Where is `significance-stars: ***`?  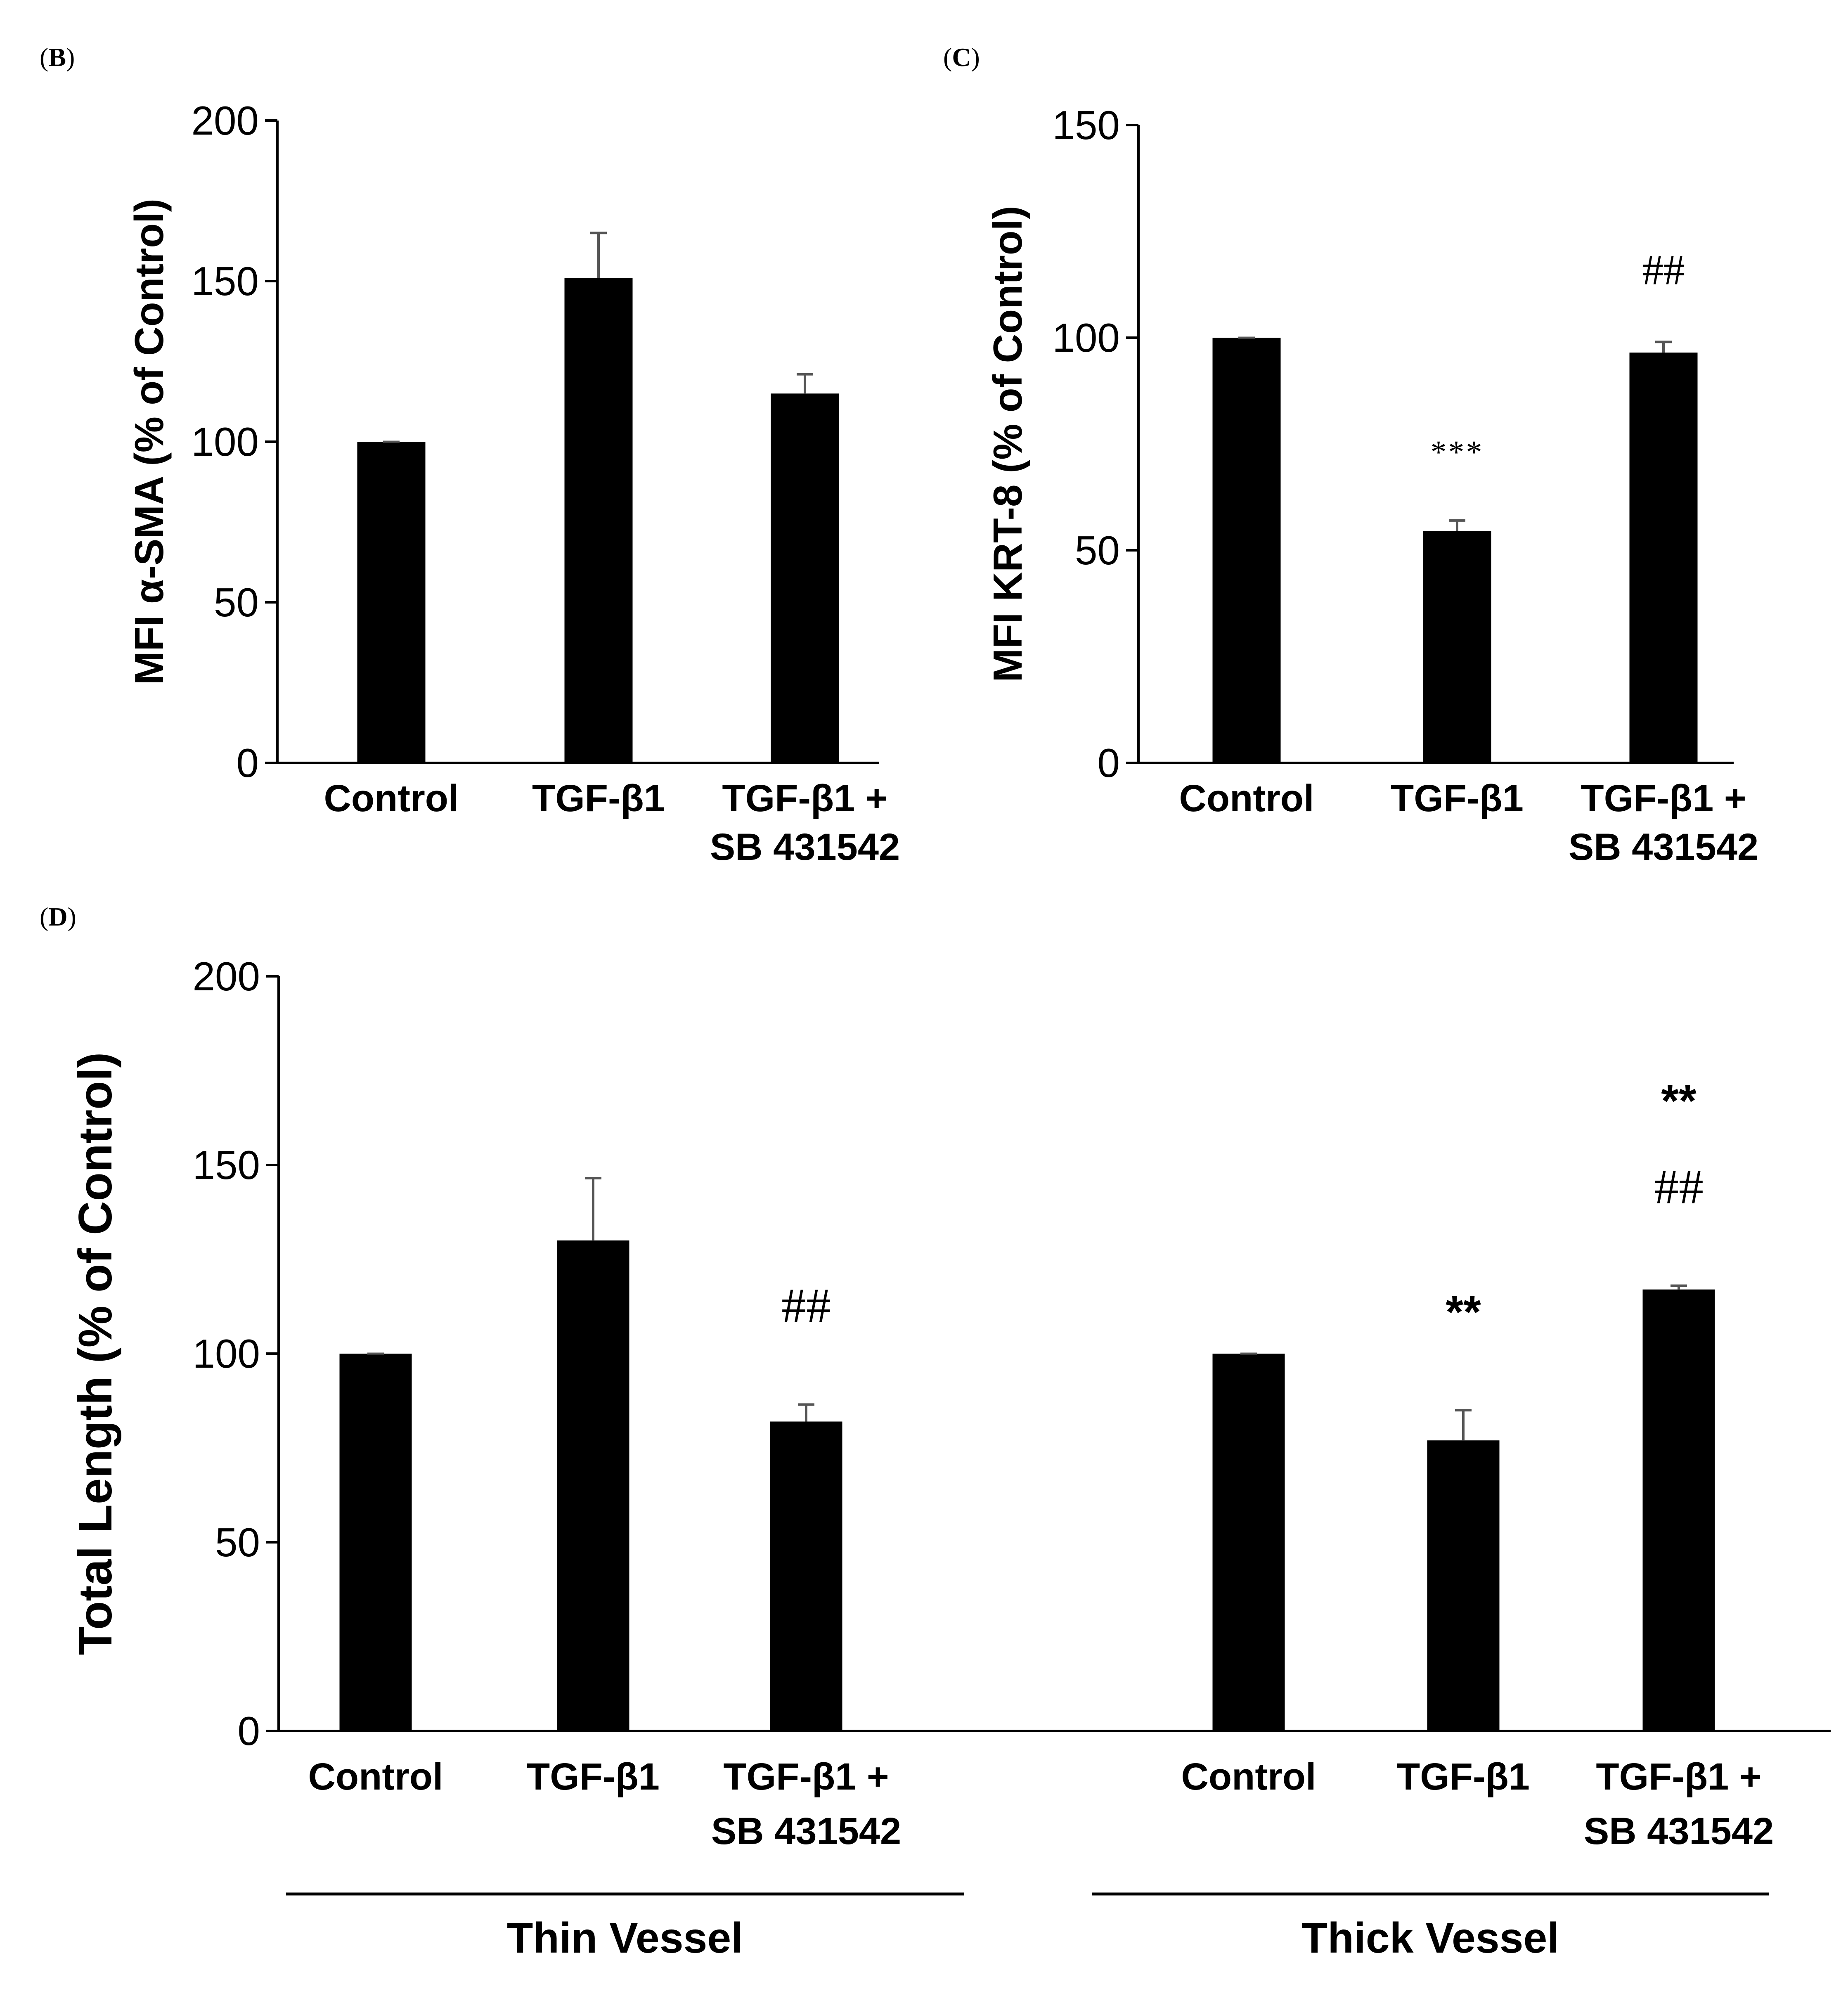
significance-stars: *** is located at coordinates (1457, 452).